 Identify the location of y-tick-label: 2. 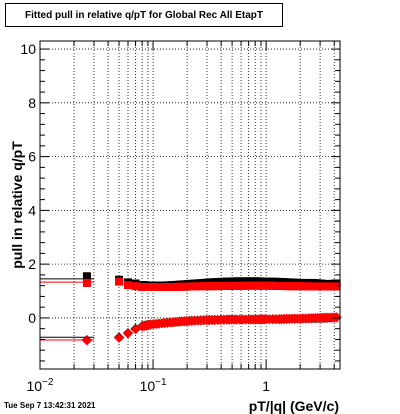
(32, 264).